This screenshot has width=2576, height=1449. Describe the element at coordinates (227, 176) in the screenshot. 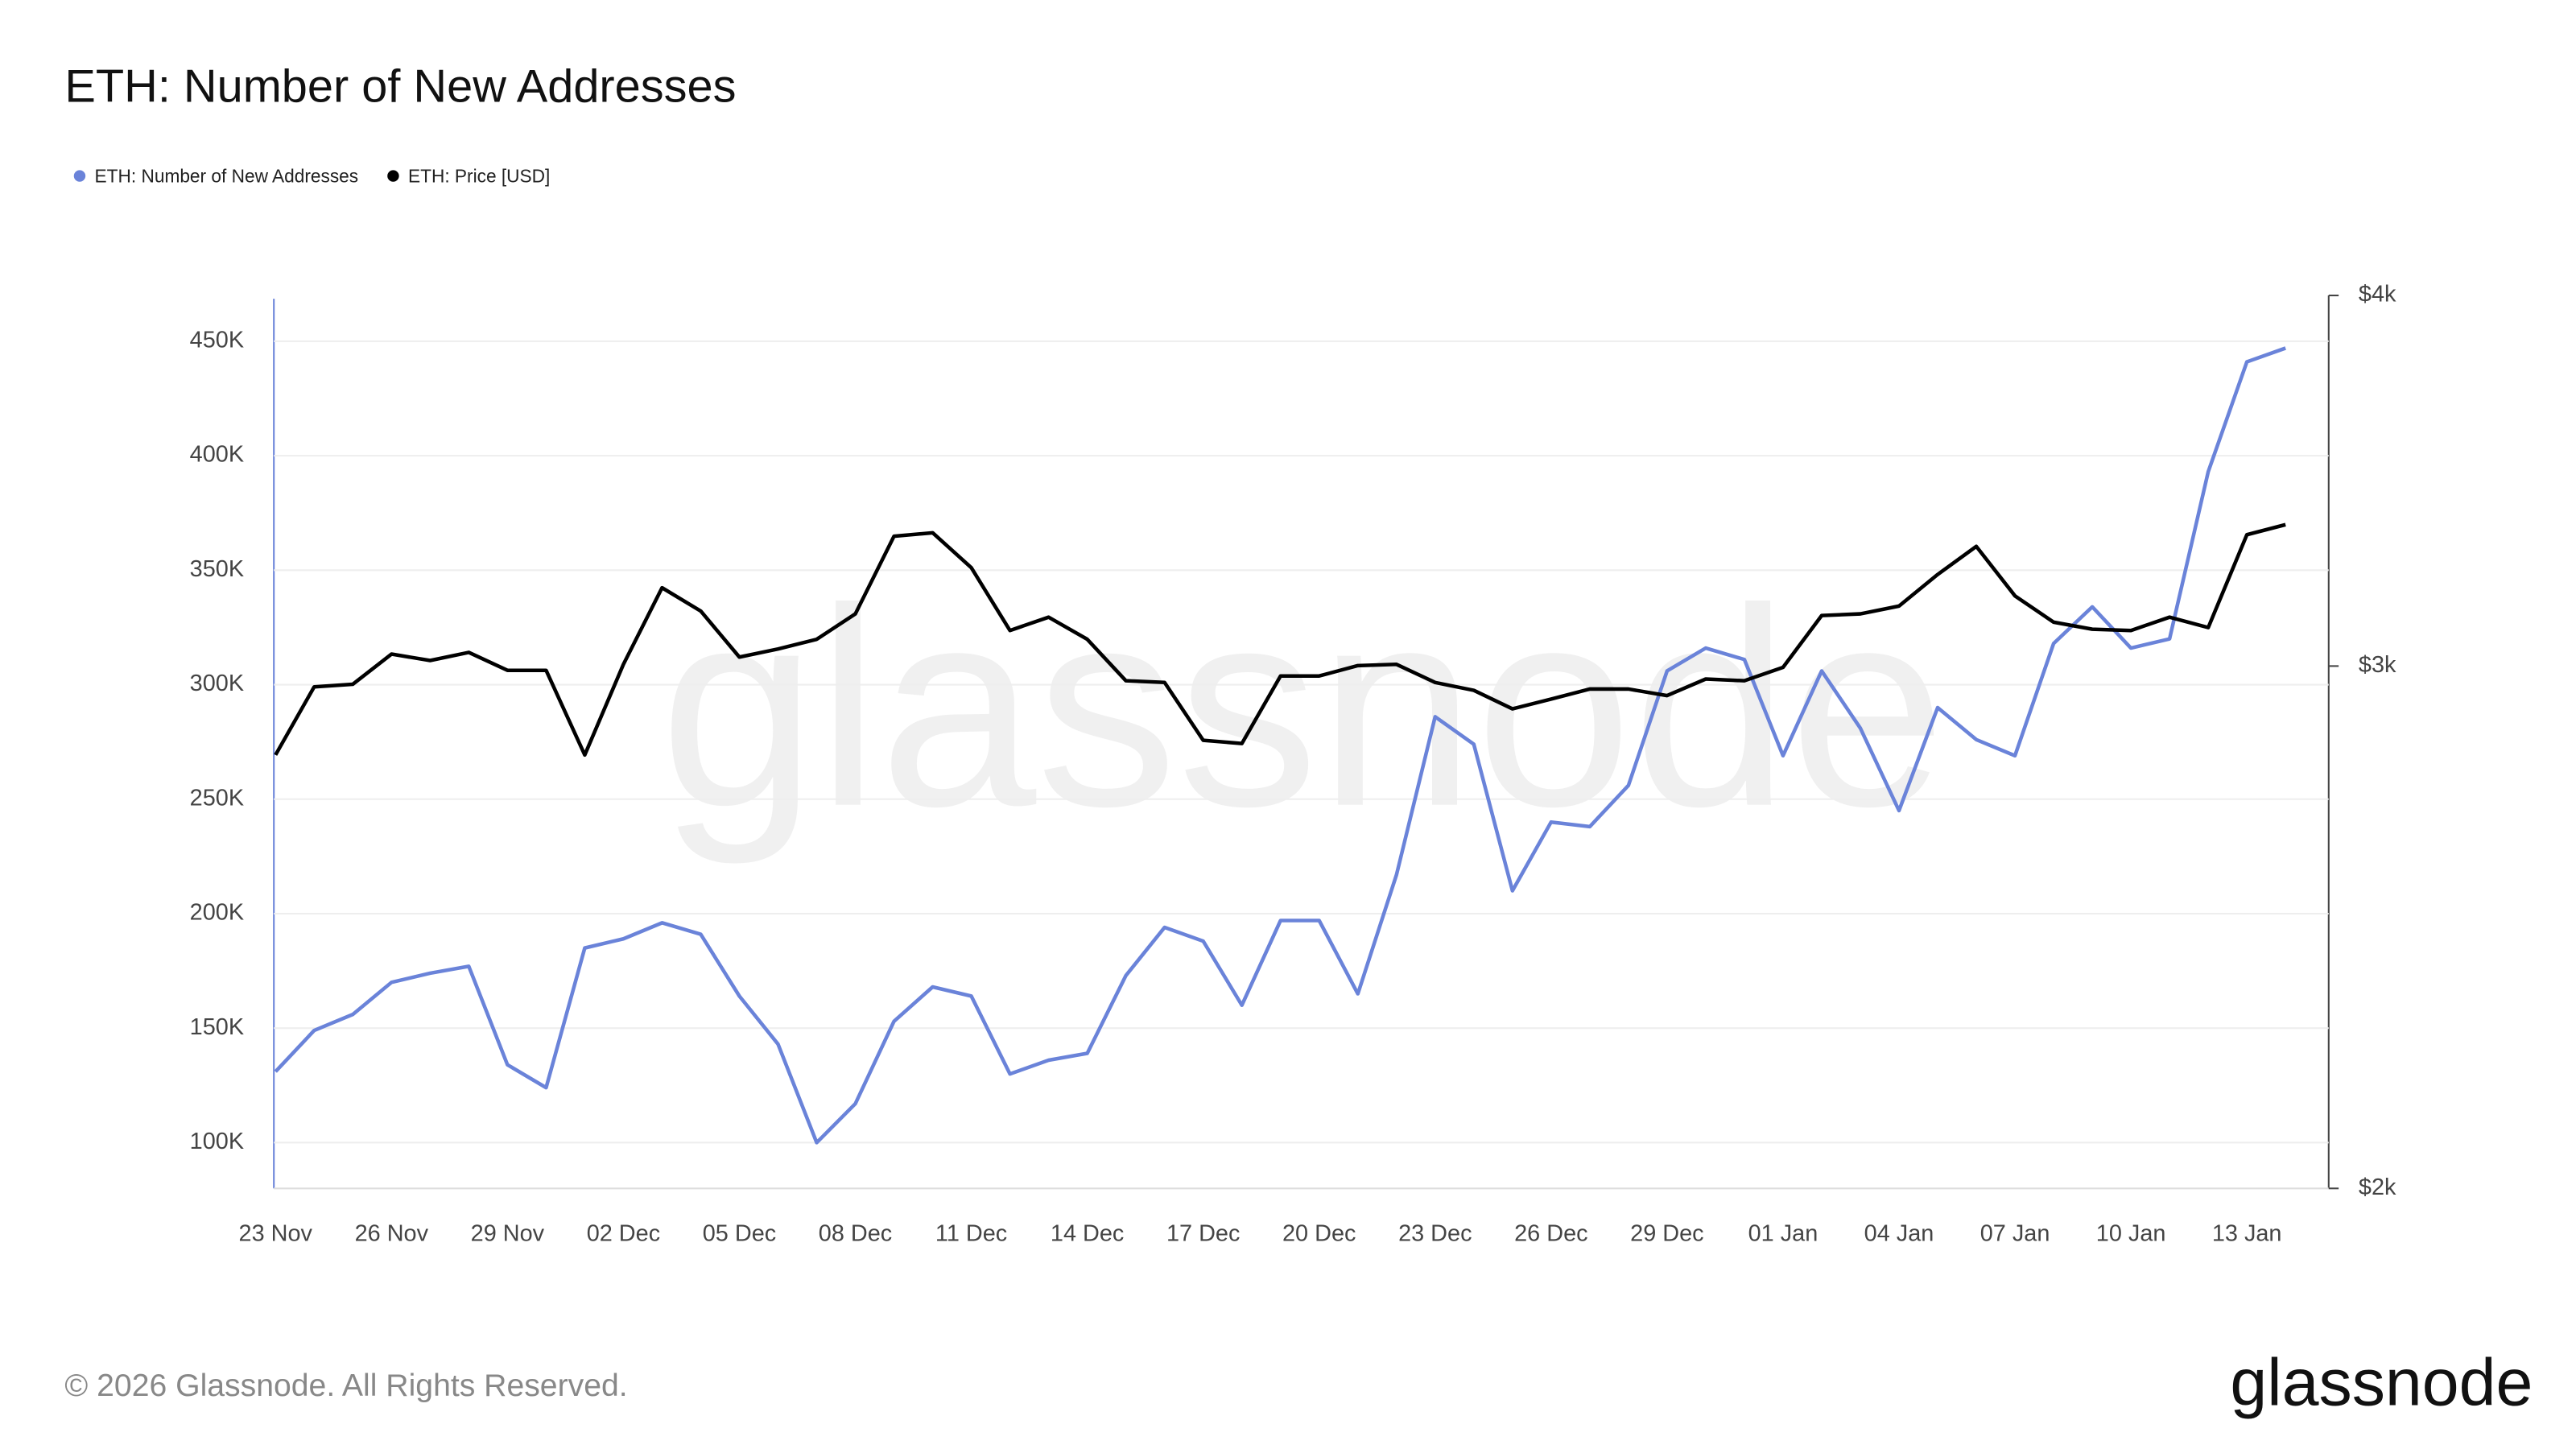

I see `legend-label: ETH: Number of New Addresses` at that location.